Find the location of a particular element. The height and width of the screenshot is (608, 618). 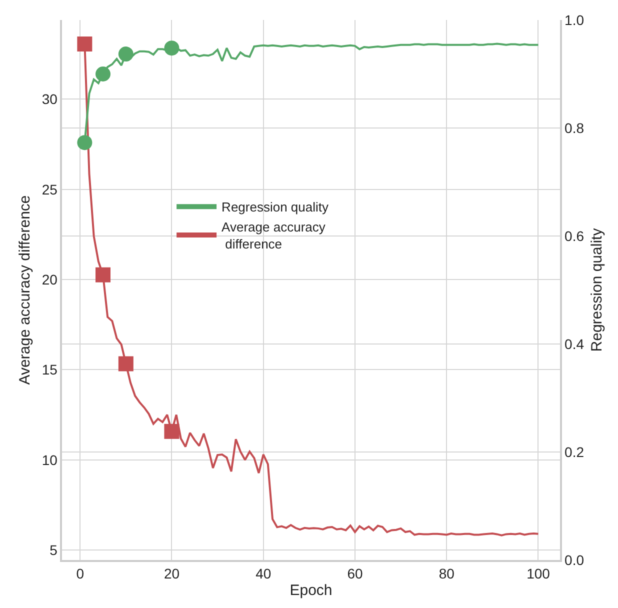

y2-tick-label: 0.0 is located at coordinates (574, 560).